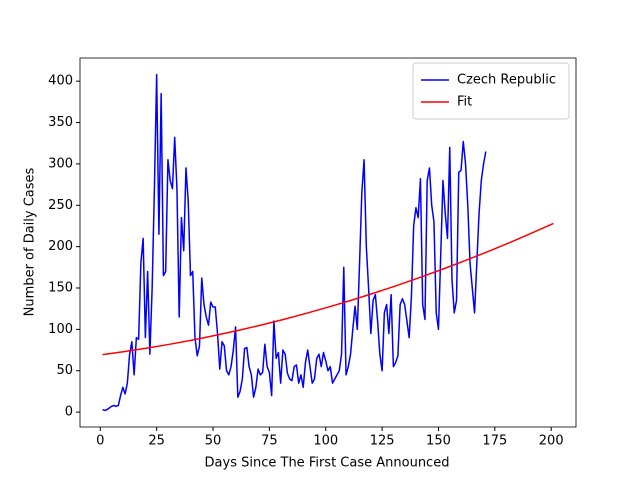 This screenshot has height=484, width=640. I want to click on x-tick-label: 75, so click(269, 441).